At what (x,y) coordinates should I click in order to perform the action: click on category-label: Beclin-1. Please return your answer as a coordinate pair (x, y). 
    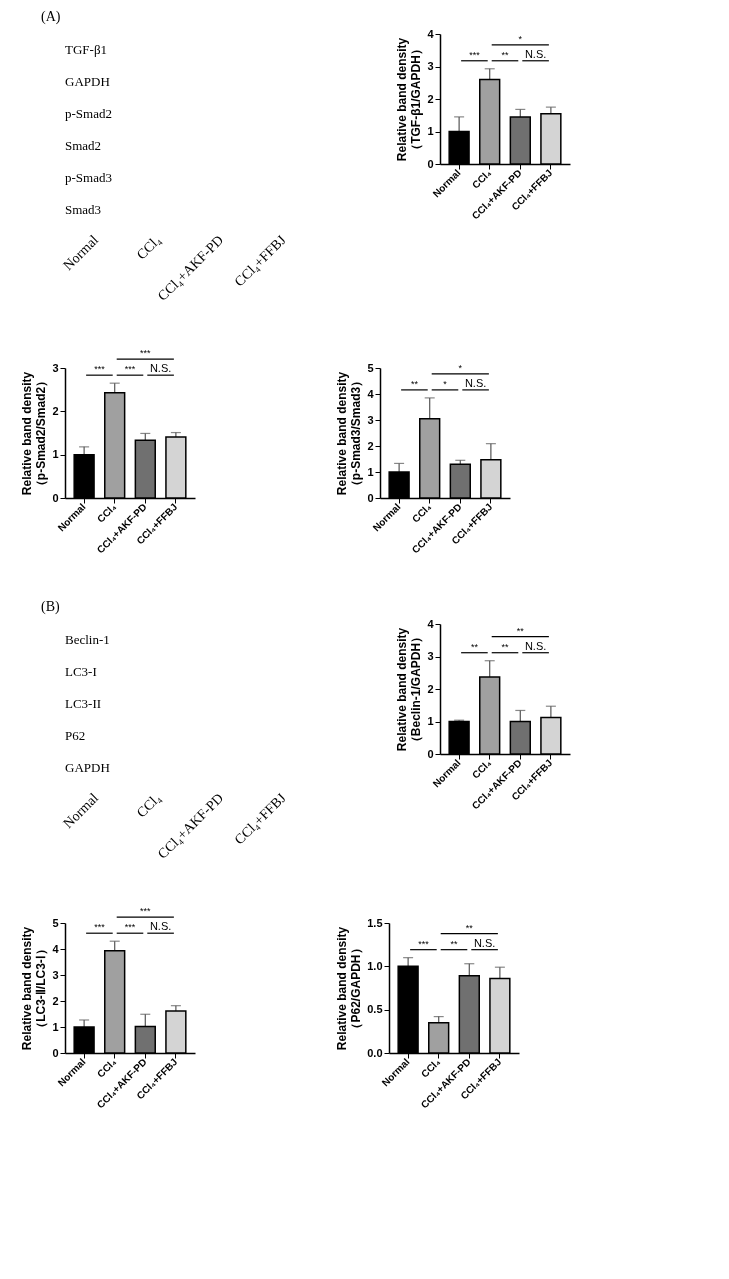
    Looking at the image, I should click on (87, 639).